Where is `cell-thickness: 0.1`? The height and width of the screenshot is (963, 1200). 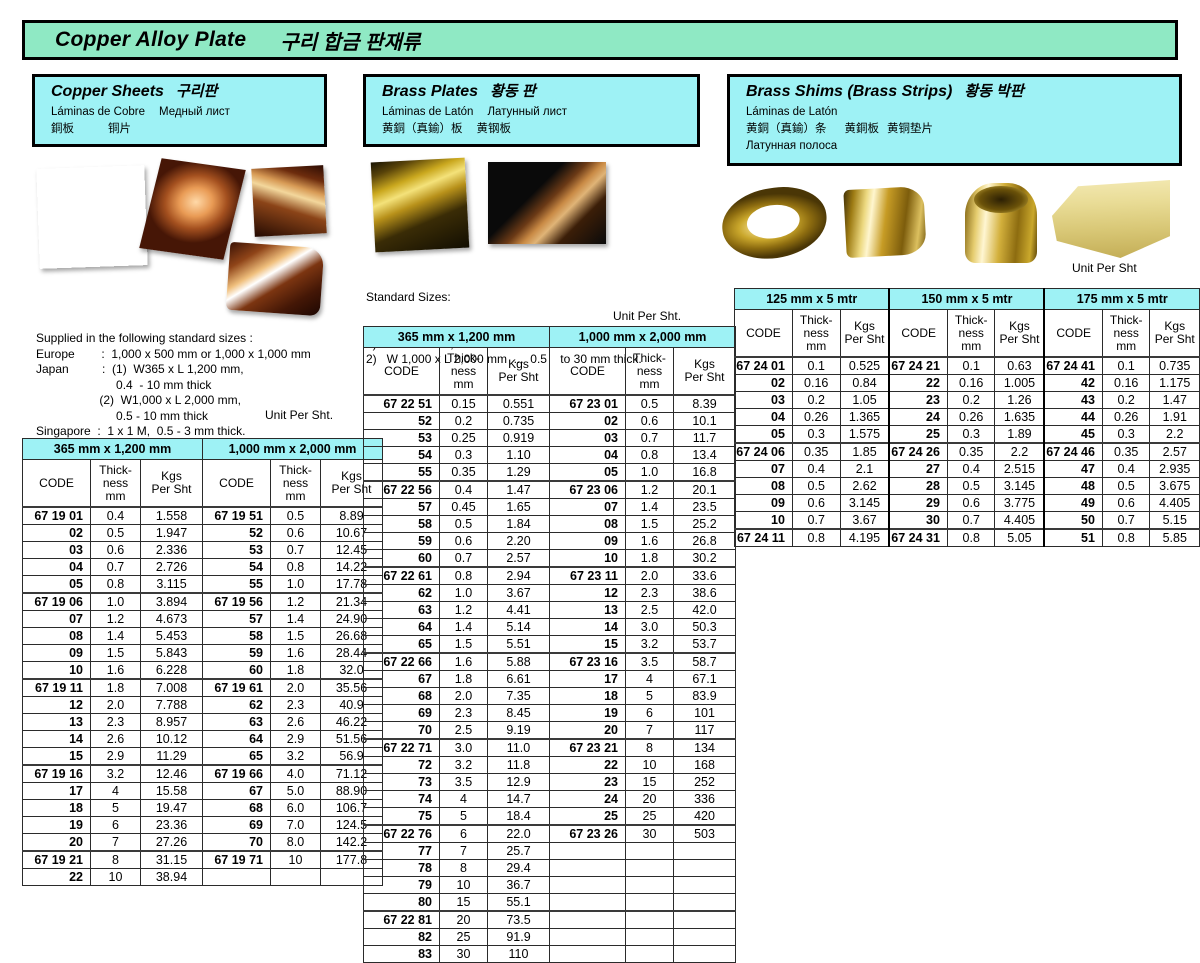
cell-thickness: 0.1 is located at coordinates (816, 365).